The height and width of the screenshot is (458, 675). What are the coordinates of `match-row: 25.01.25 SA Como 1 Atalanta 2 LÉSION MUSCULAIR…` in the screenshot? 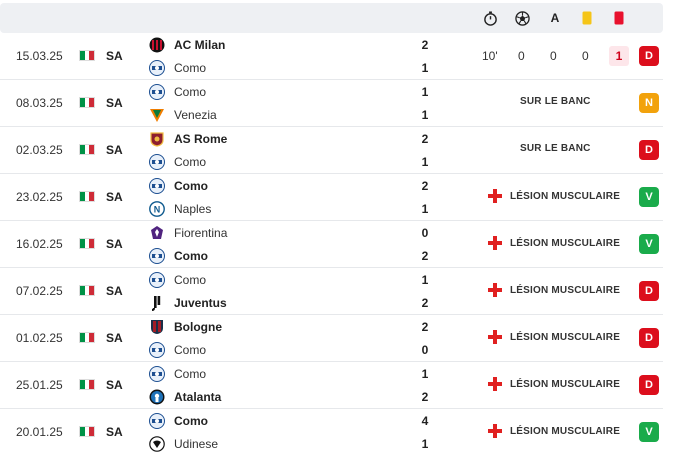 It's located at (331, 385).